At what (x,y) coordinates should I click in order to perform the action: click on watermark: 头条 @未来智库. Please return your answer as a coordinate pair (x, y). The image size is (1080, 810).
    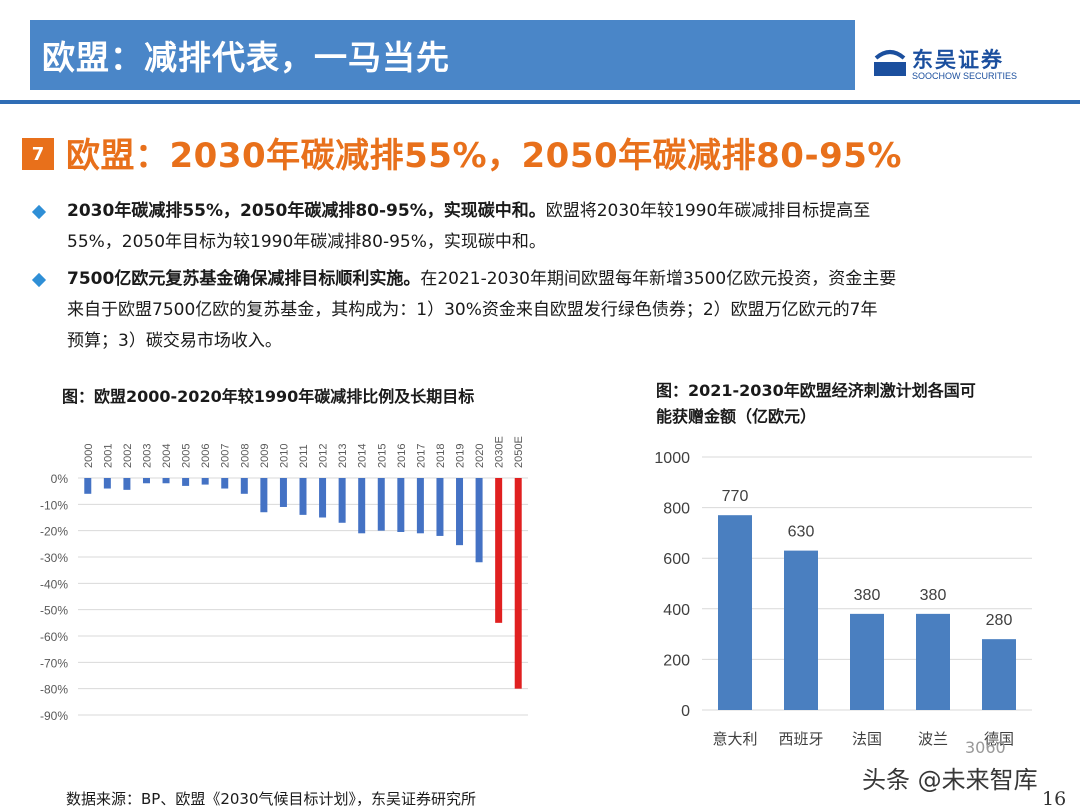
    Looking at the image, I should click on (950, 780).